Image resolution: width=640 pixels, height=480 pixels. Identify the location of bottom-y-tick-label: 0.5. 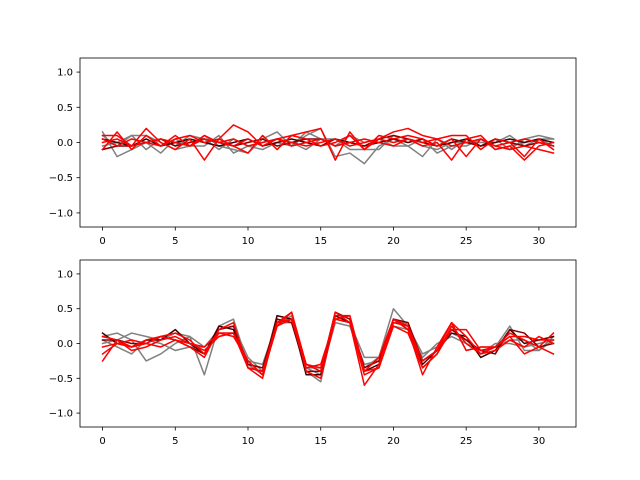
(65, 309).